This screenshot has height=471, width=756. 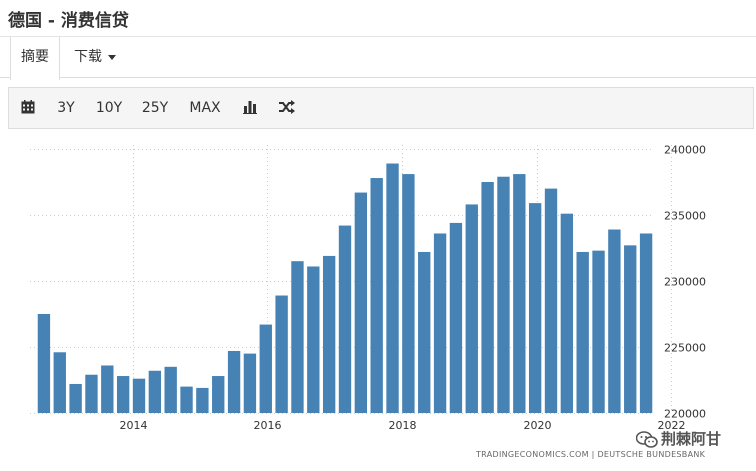 I want to click on x-axis: 2014 2016 2018 2020 2022, so click(x=403, y=425).